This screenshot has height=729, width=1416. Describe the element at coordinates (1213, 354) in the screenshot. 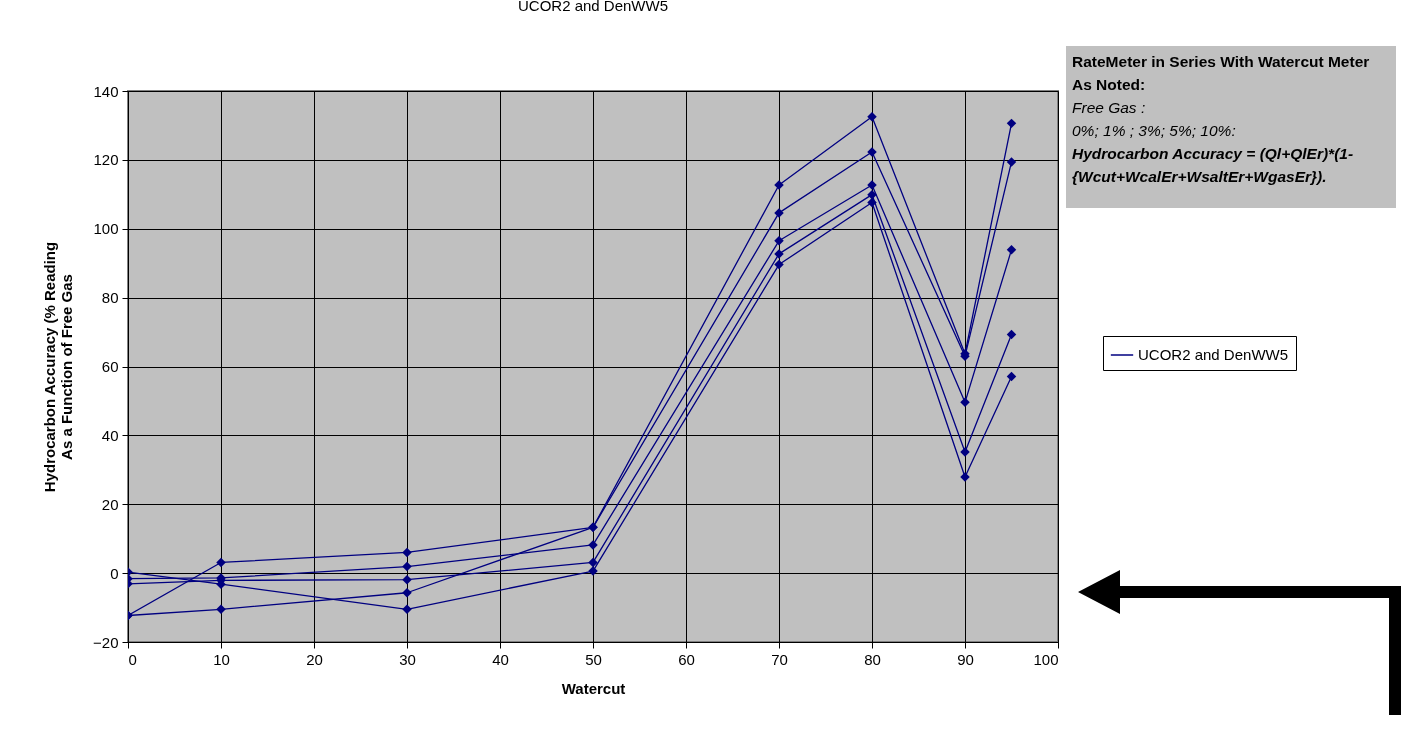

I see `legend-label: UCOR2 and DenWW5` at that location.